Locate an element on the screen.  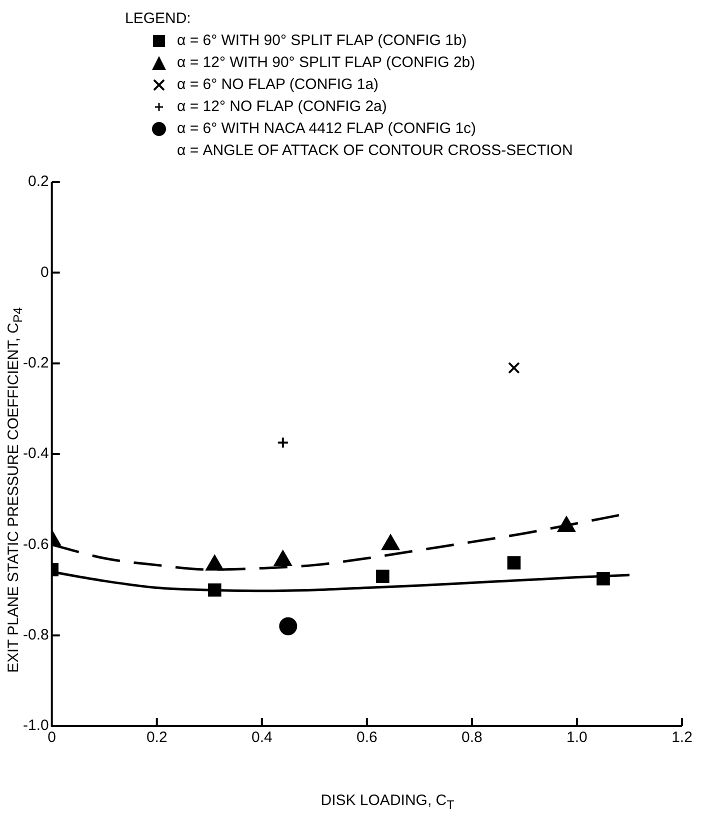
y-tick-label: -0.8 is located at coordinates (35, 635).